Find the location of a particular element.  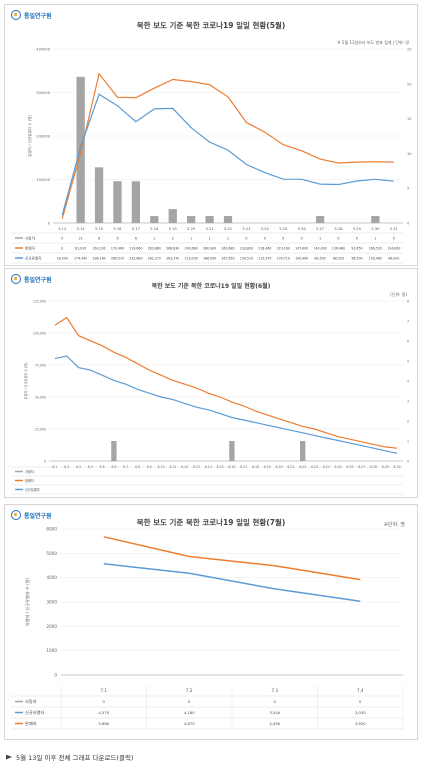

x-tick-label: 5.18 is located at coordinates (154, 229).